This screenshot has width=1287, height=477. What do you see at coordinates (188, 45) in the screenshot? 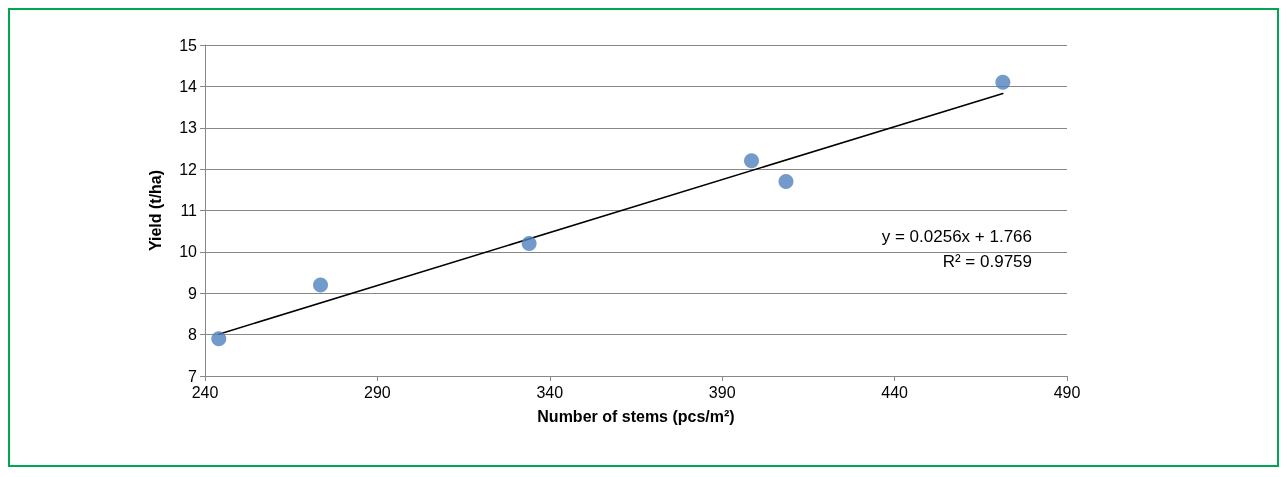
I see `y-tick-label: 15` at bounding box center [188, 45].